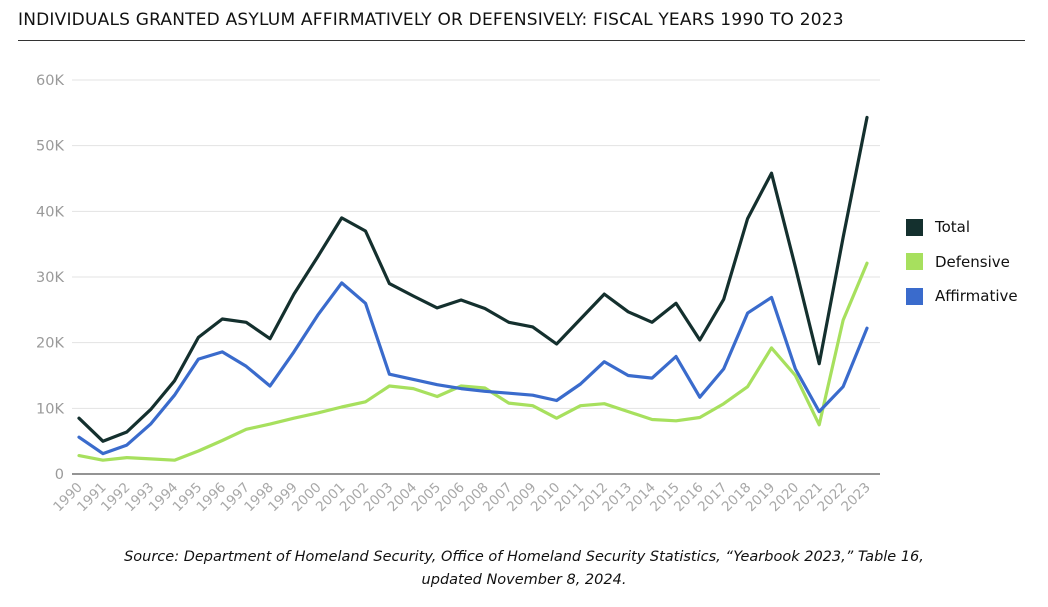  I want to click on y-tick-label: 50K, so click(50, 147).